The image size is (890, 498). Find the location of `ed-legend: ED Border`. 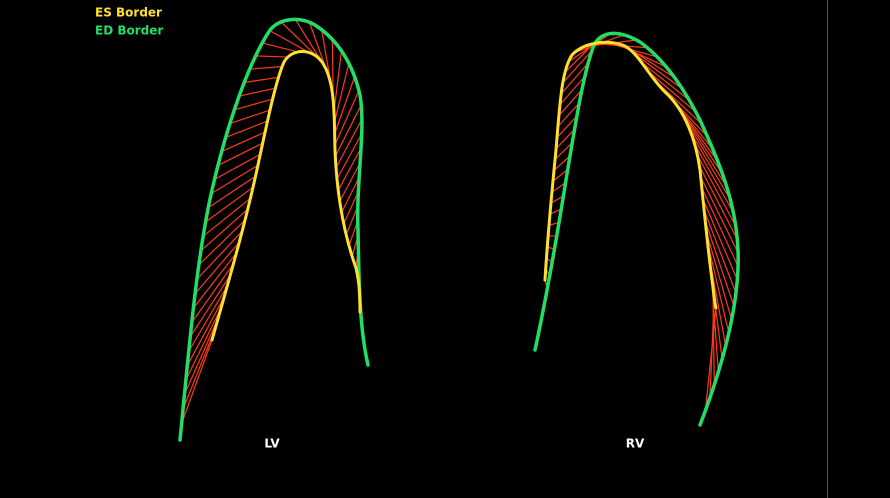

ed-legend: ED Border is located at coordinates (129, 31).